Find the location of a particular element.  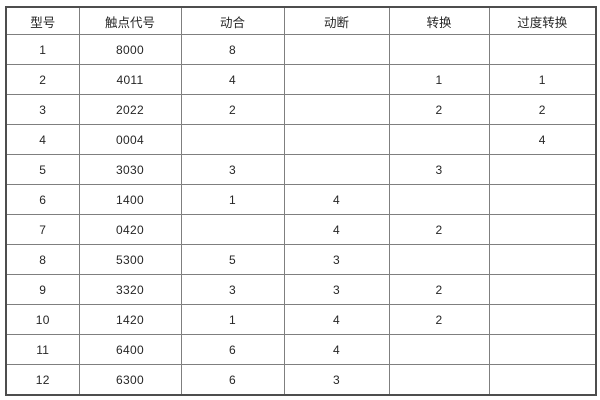

table-cell-no: 5 is located at coordinates (232, 259).